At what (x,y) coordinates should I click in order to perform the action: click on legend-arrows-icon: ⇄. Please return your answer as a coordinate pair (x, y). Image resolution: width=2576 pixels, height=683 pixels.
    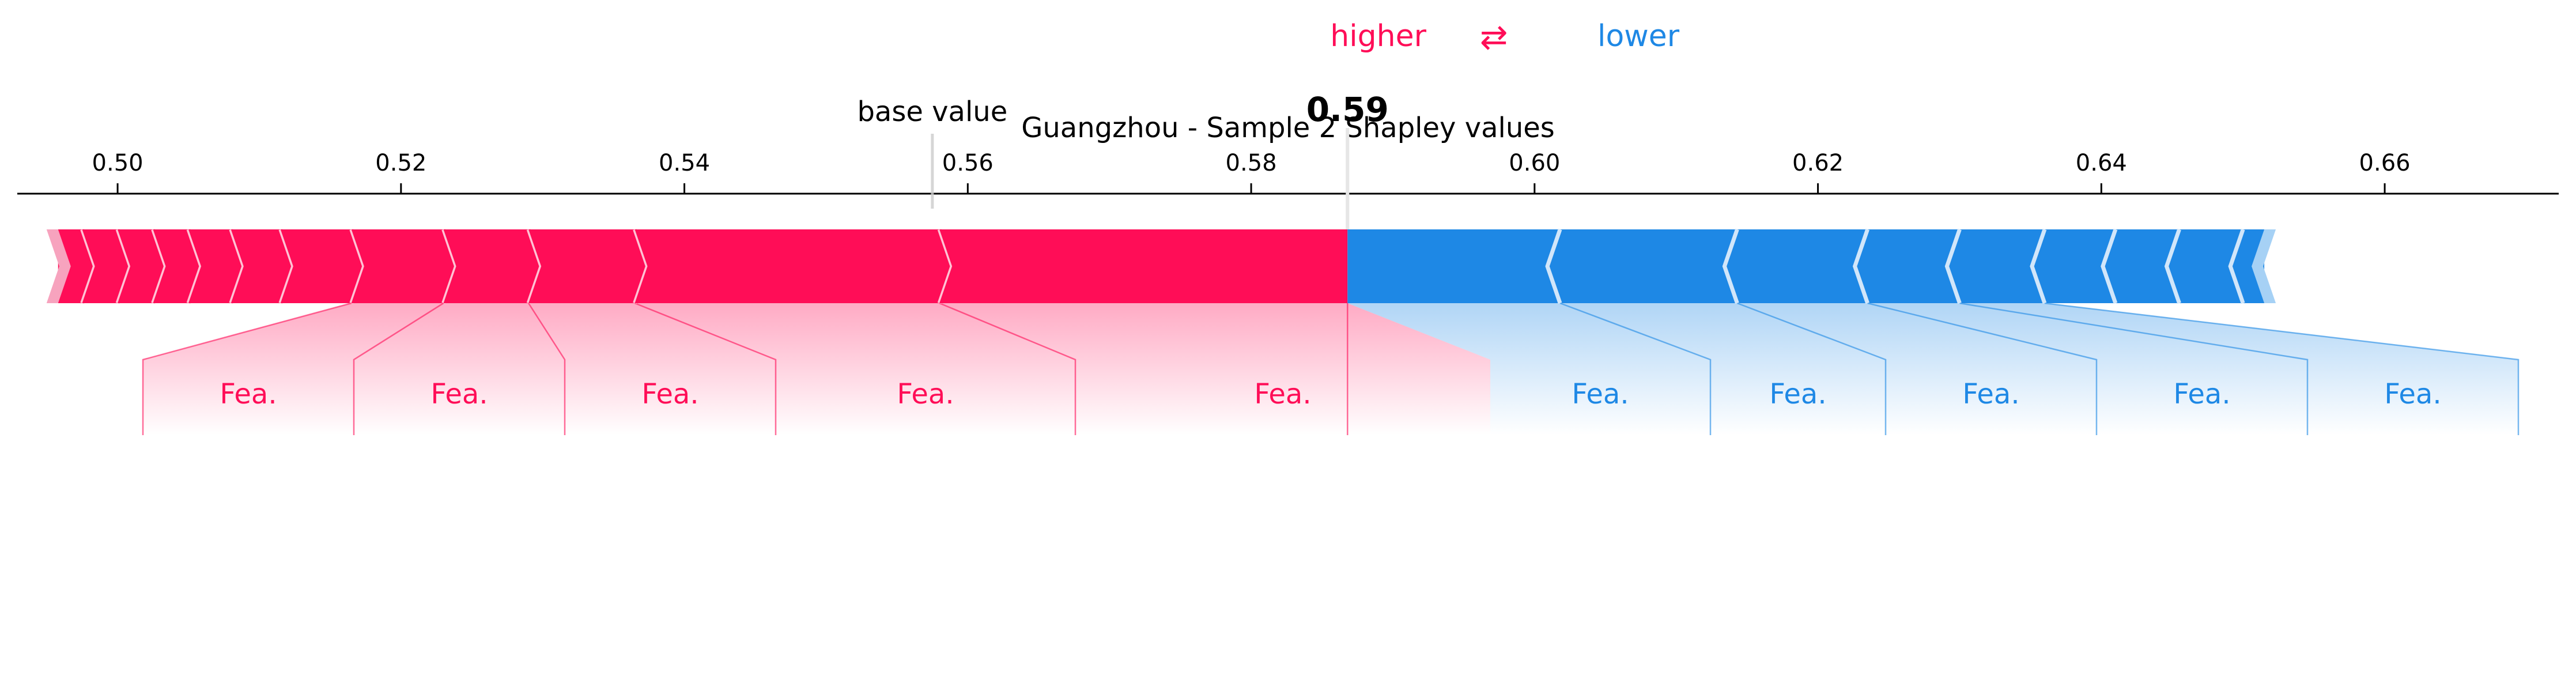
    Looking at the image, I should click on (1494, 36).